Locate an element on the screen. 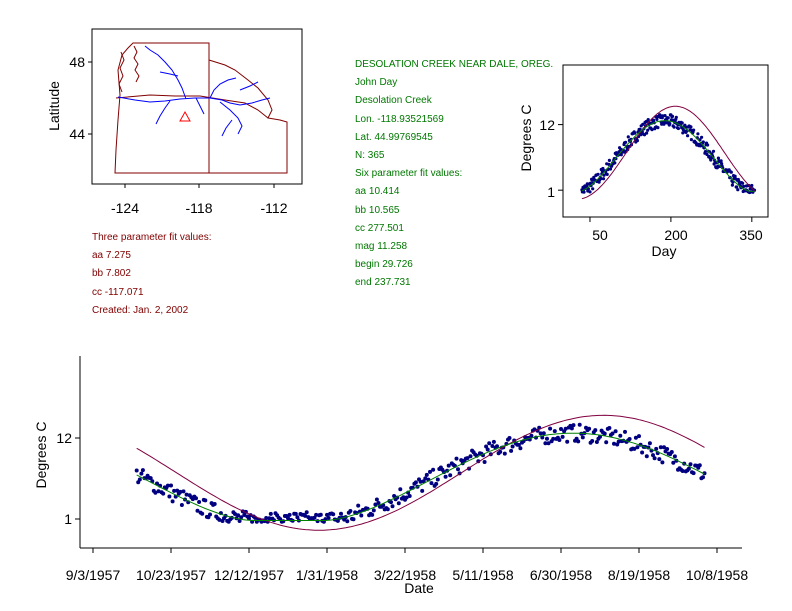 This screenshot has height=611, width=792. three-param-aa: aa 7.275 is located at coordinates (111, 256).